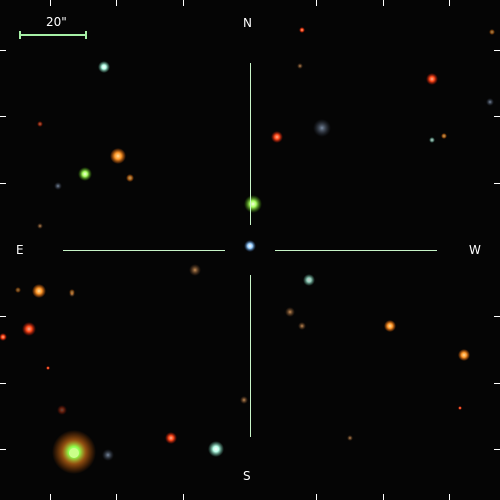 Image resolution: width=500 pixels, height=500 pixels. What do you see at coordinates (216, 449) in the screenshot?
I see `star-cyan` at bounding box center [216, 449].